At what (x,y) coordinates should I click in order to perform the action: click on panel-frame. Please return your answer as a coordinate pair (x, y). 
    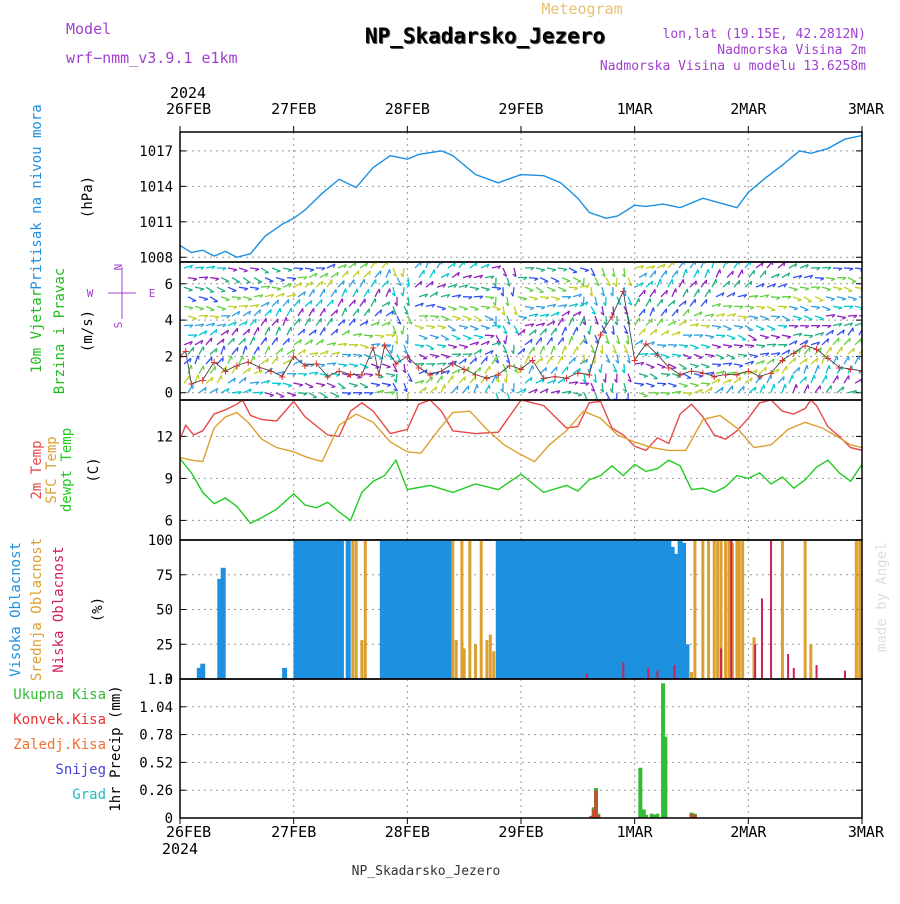
    Looking at the image, I should click on (521, 748).